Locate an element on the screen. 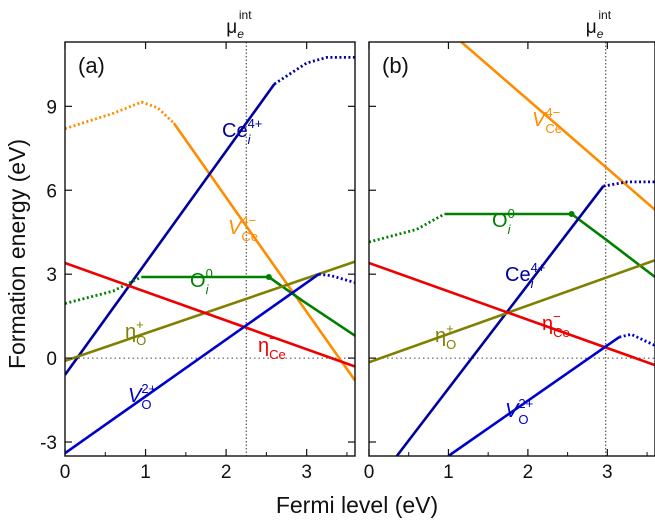  y-tick-label: 3 is located at coordinates (51, 275).